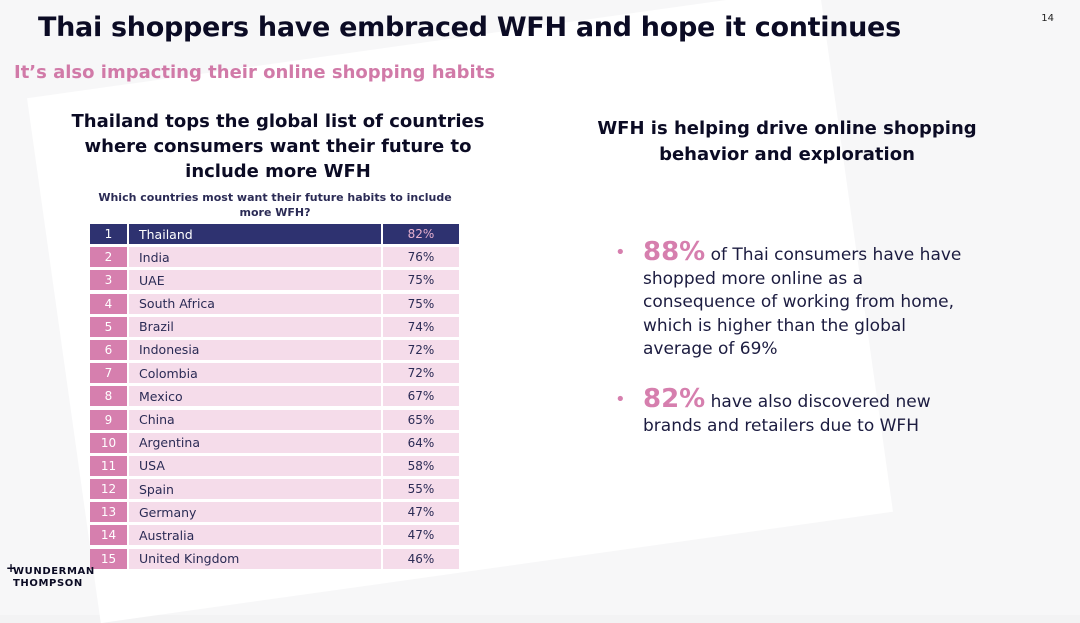 This screenshot has width=1080, height=623. What do you see at coordinates (108, 349) in the screenshot?
I see `rank-cell: 6` at bounding box center [108, 349].